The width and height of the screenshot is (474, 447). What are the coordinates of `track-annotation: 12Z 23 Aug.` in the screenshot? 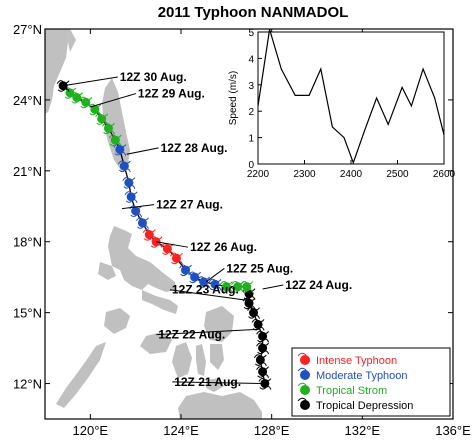 It's located at (205, 290).